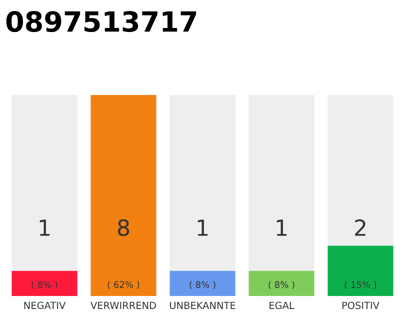 This screenshot has height=320, width=410. I want to click on x-tick-label: VERWIRREND, so click(123, 305).